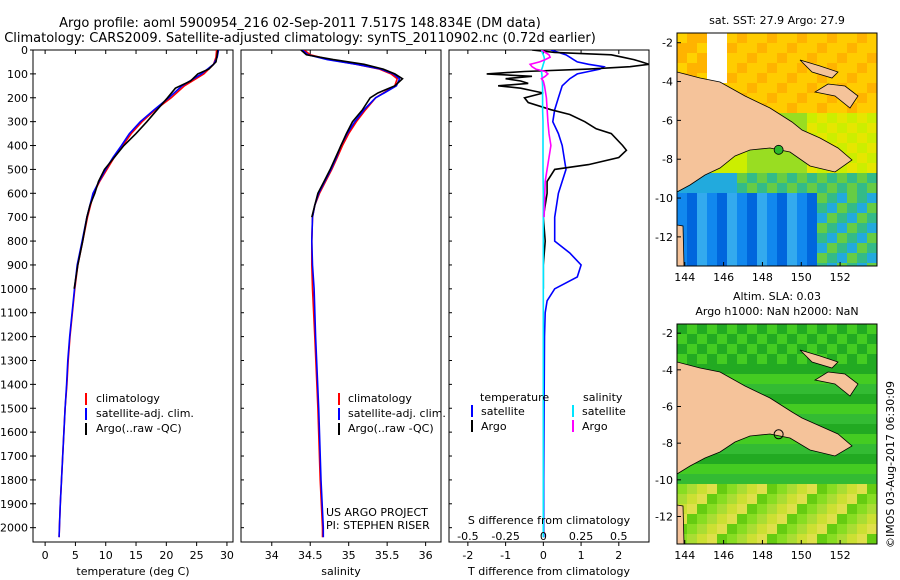  I want to click on depth-tick-label: 200, so click(17, 98).